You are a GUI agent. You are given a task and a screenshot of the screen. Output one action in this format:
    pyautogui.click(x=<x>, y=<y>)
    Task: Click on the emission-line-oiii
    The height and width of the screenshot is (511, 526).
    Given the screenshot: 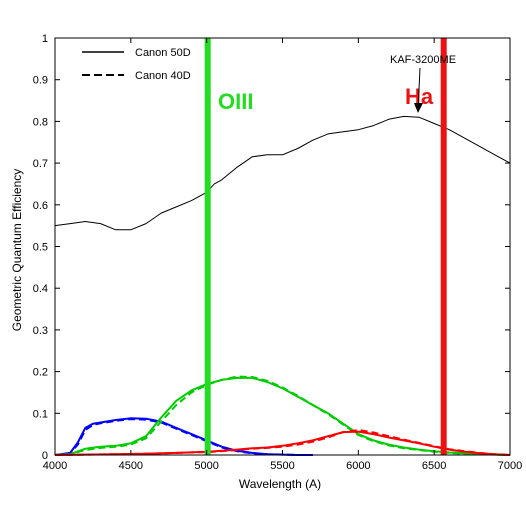 What is the action you would take?
    pyautogui.click(x=207, y=246)
    